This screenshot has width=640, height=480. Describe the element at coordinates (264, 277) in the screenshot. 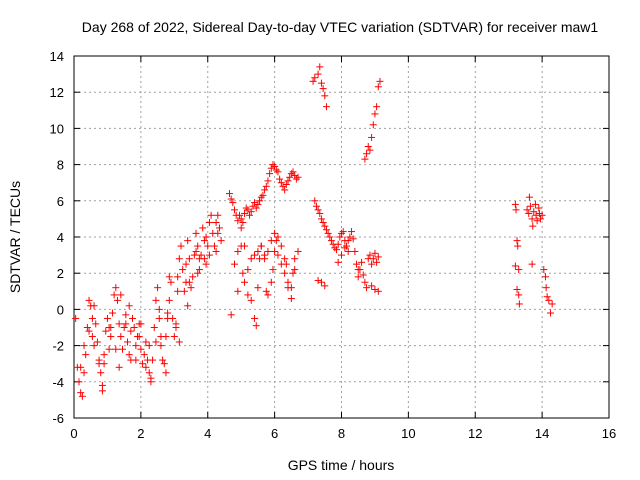

I see `series-mid-lower` at that location.